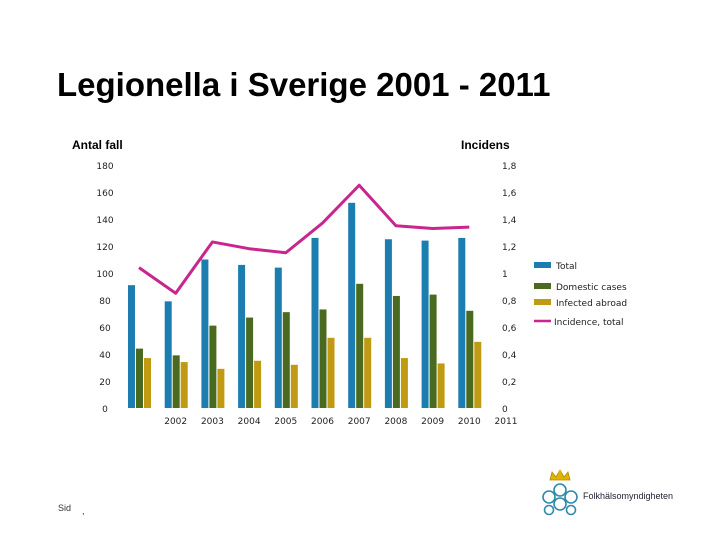 Image resolution: width=720 pixels, height=540 pixels. Describe the element at coordinates (105, 329) in the screenshot. I see `y-tick-label: 60` at that location.